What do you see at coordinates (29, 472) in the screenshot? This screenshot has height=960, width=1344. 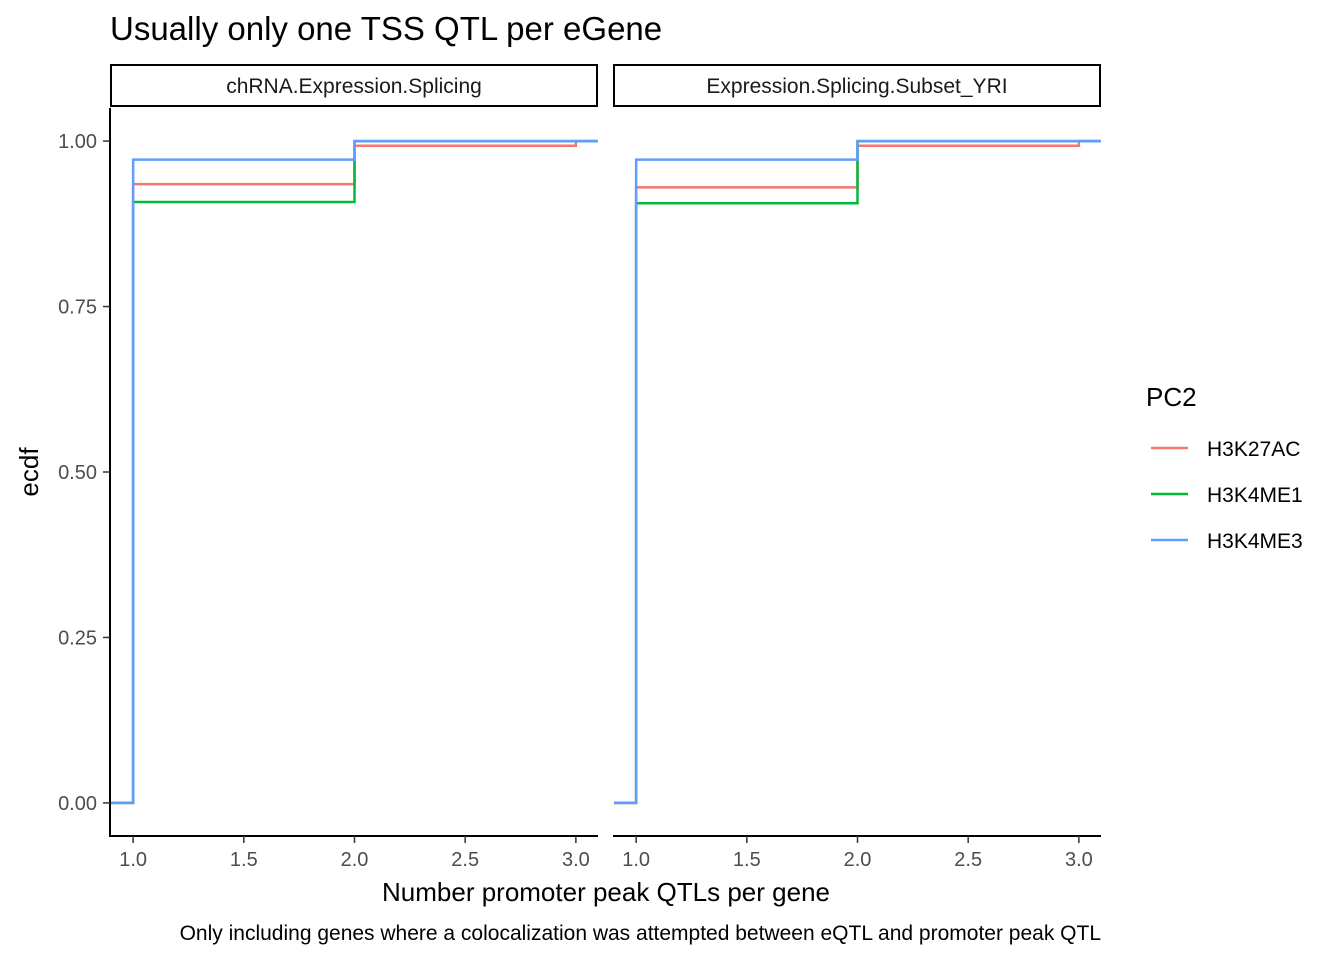 I see `y-axis-title: ecdf` at bounding box center [29, 472].